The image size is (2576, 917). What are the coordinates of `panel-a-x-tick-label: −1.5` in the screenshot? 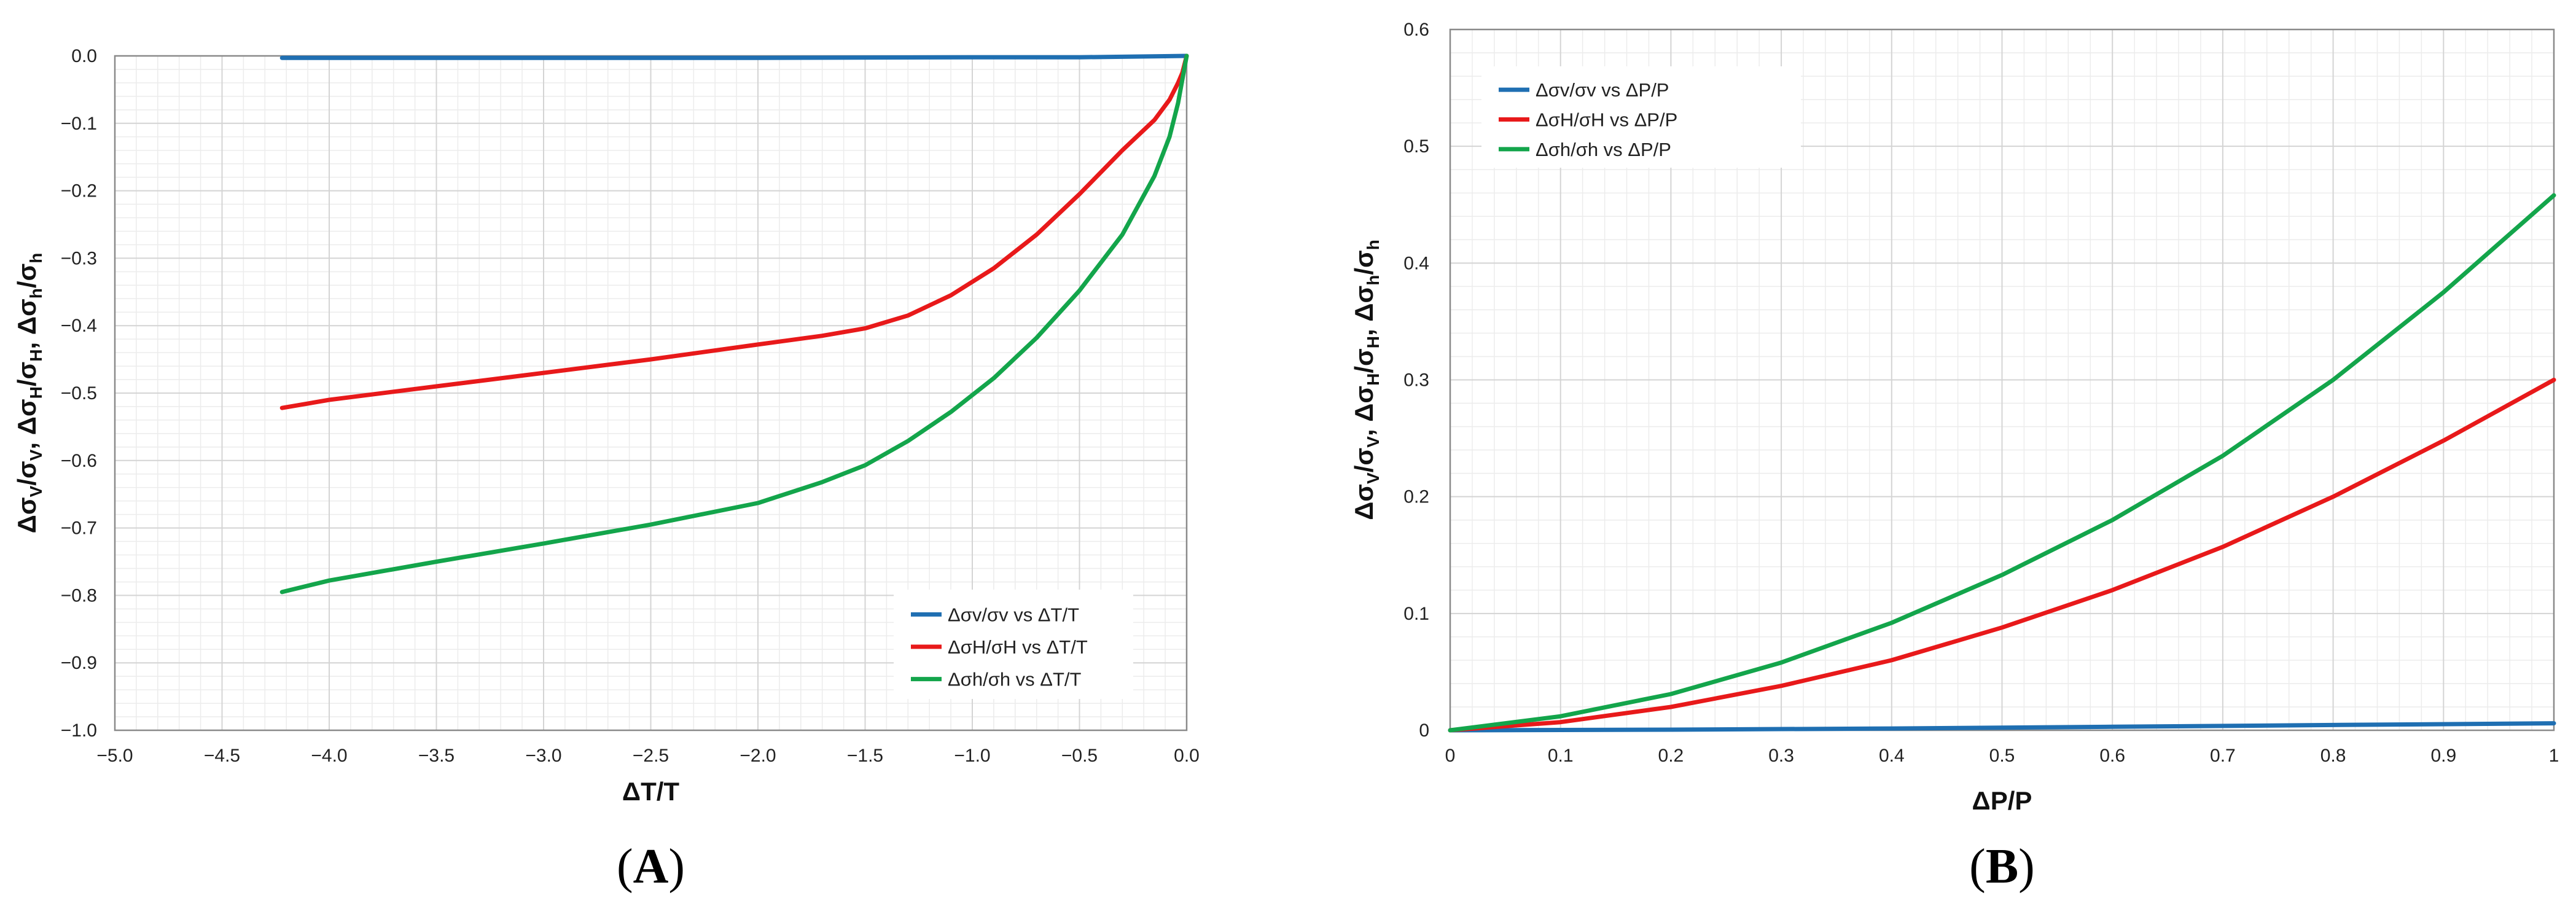 It's located at (865, 756).